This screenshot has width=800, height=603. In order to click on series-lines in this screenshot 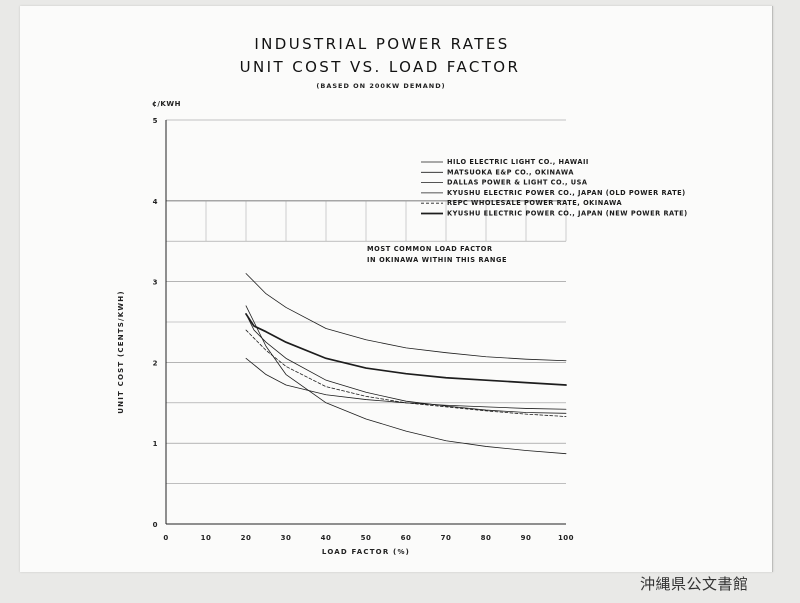, I will do `click(406, 364)`.